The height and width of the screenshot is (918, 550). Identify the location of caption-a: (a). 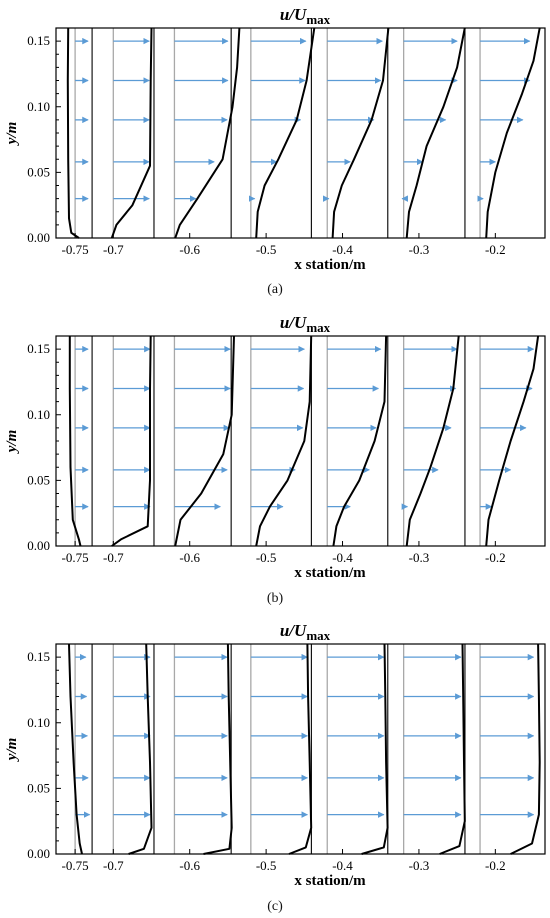
(275, 289).